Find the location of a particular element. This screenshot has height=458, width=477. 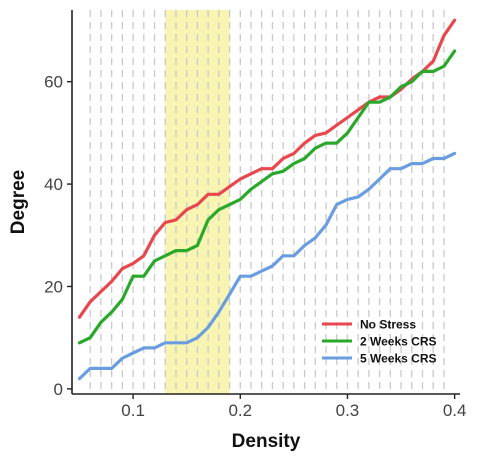

y-tick-label: 0 is located at coordinates (58, 389).